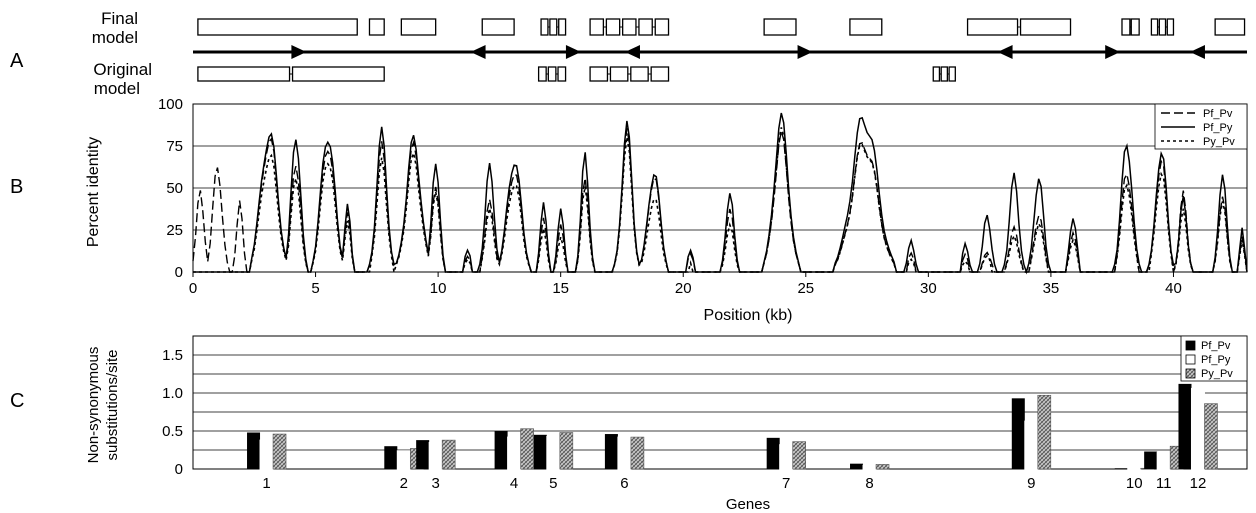  What do you see at coordinates (1219, 142) in the screenshot?
I see `identity-legend-label: Py_Pv` at bounding box center [1219, 142].